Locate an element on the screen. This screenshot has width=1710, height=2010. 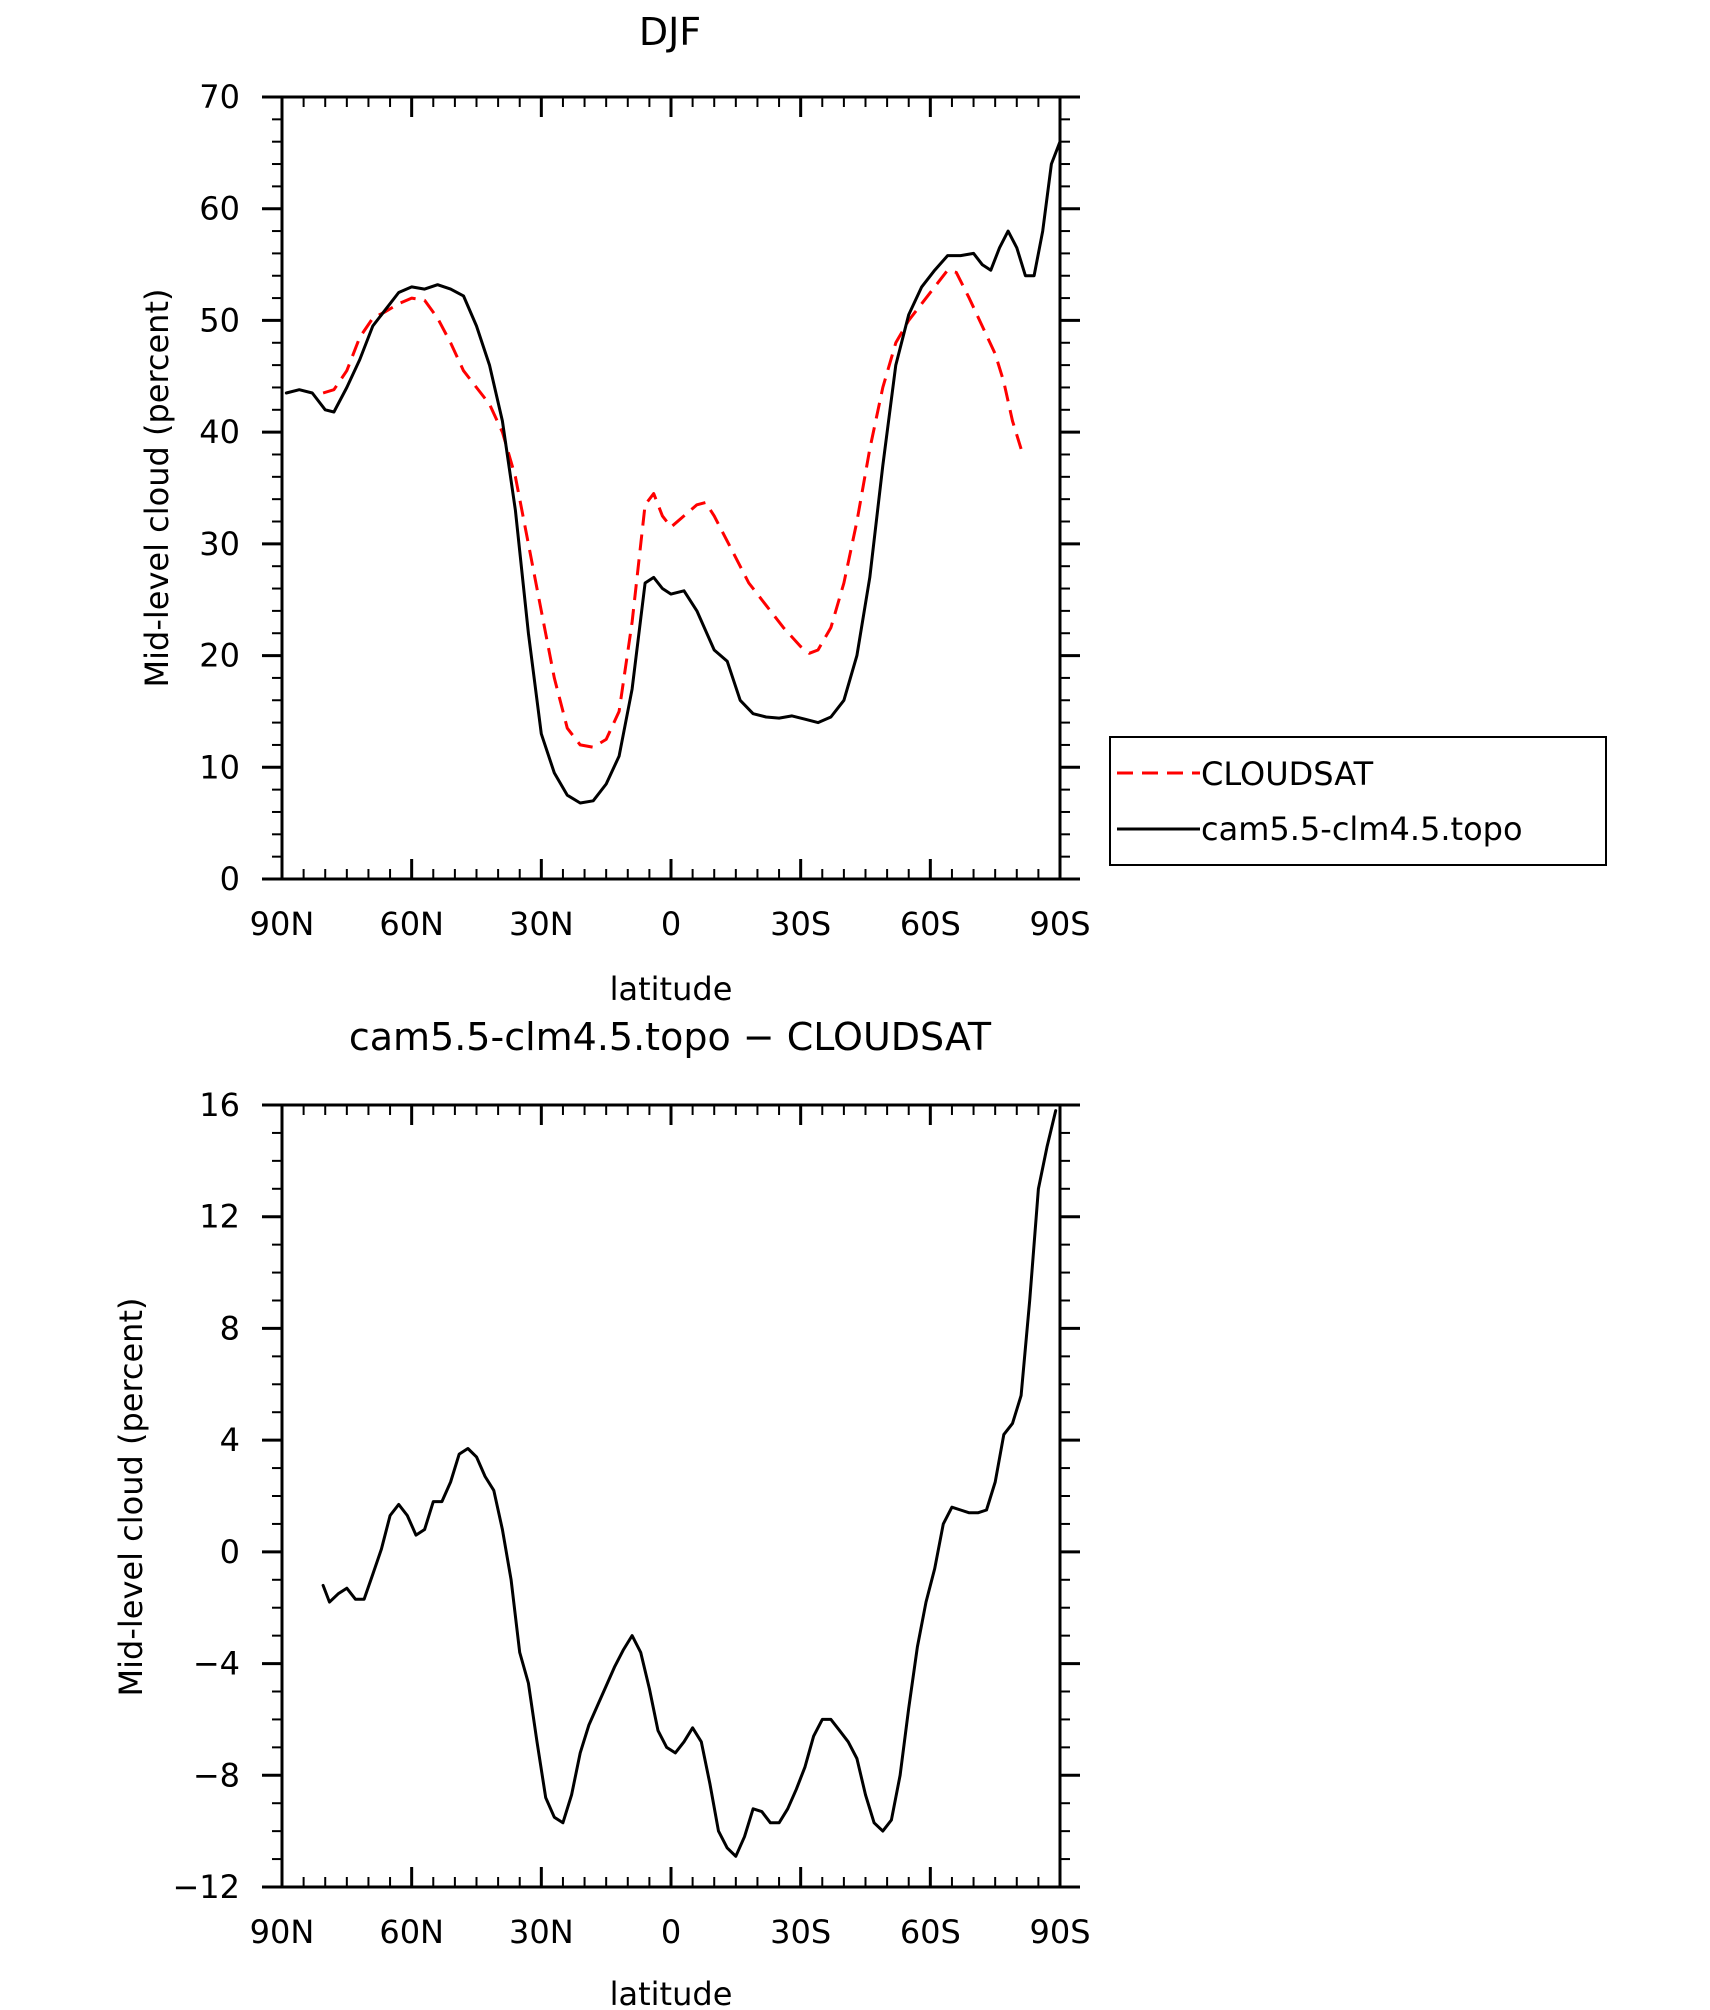
bottom-x-axis-label: latitude is located at coordinates (671, 1992).